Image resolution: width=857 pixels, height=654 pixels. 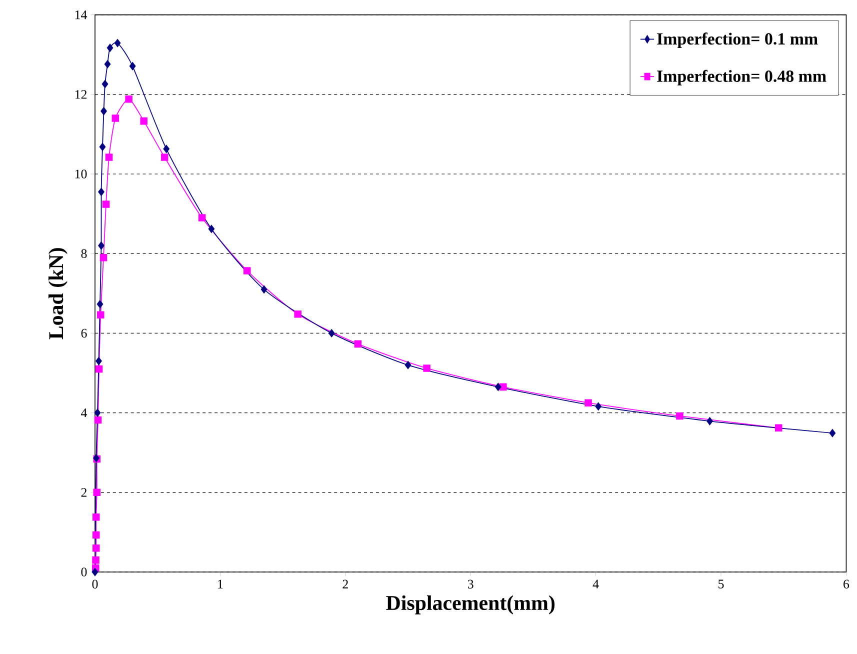 What do you see at coordinates (58, 294) in the screenshot?
I see `y-axis-title: Load (kN)` at bounding box center [58, 294].